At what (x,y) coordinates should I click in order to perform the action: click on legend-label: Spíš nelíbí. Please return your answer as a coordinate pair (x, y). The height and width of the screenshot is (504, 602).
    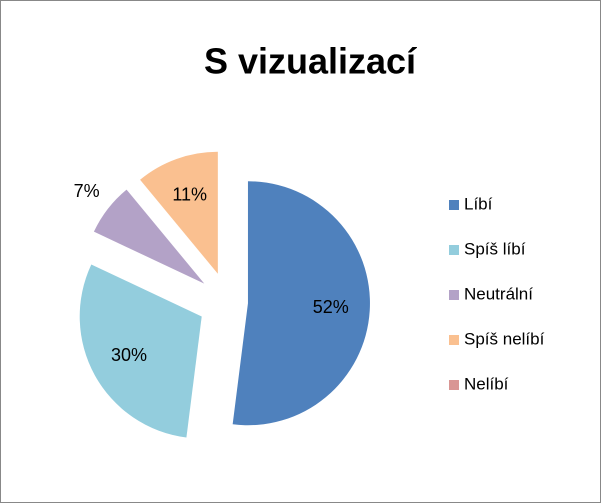
    Looking at the image, I should click on (504, 338).